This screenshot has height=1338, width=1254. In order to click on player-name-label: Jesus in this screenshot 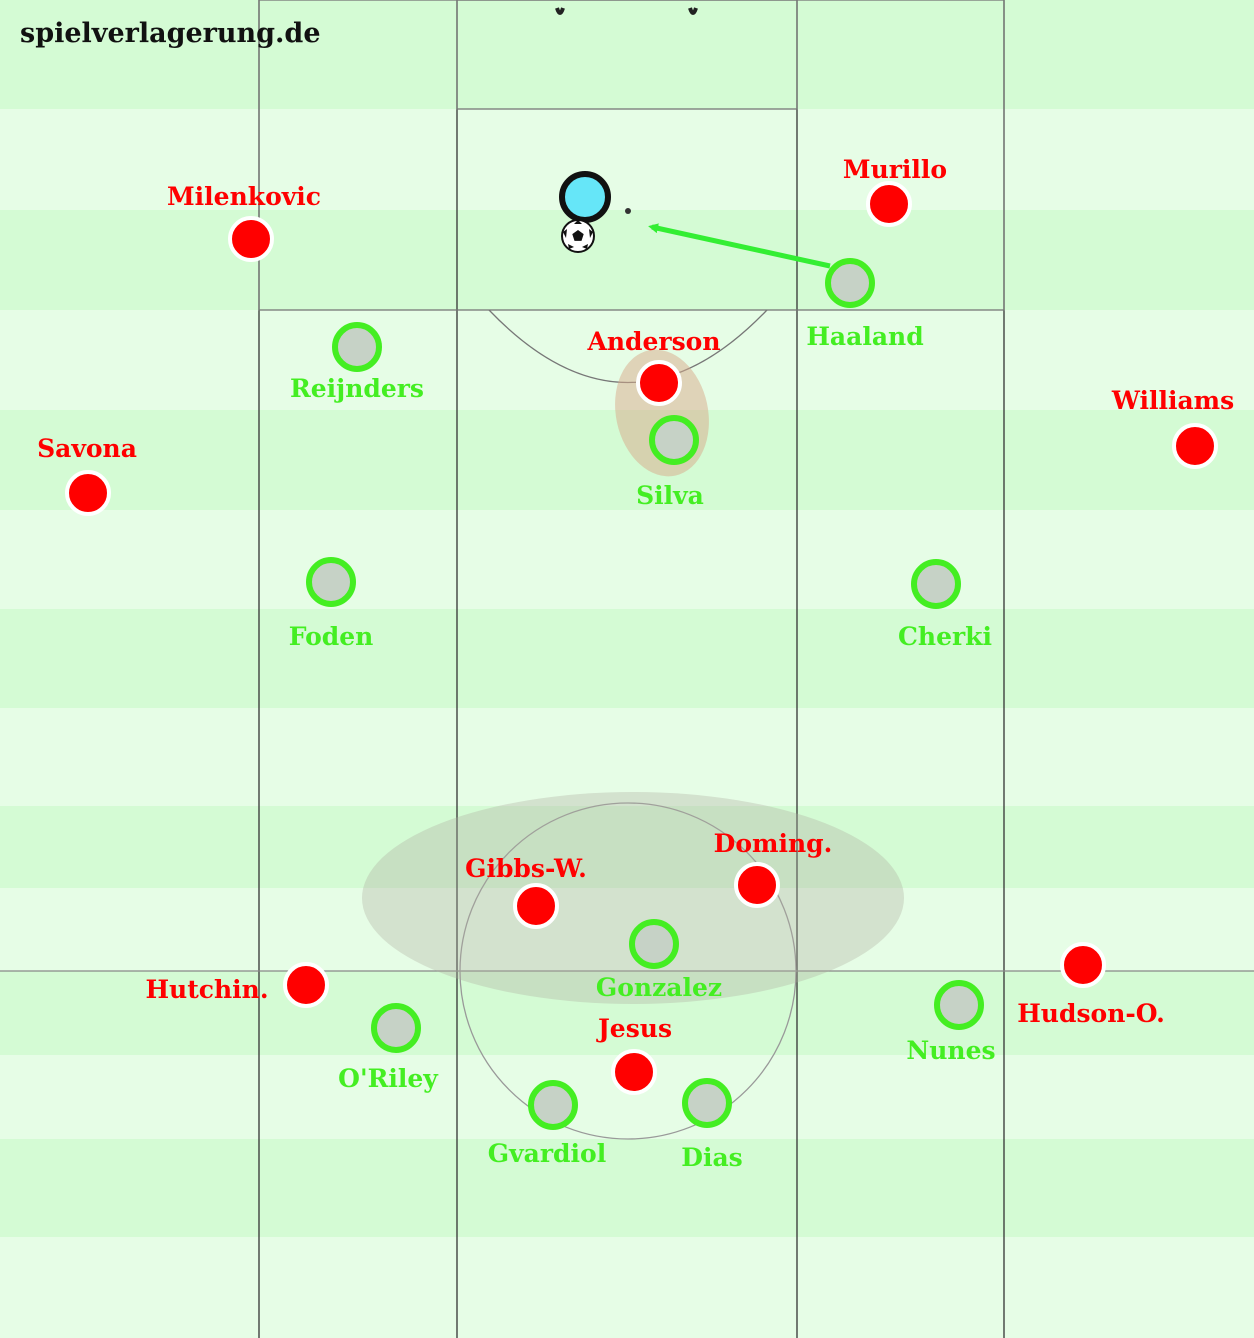, I will do `click(634, 1028)`.